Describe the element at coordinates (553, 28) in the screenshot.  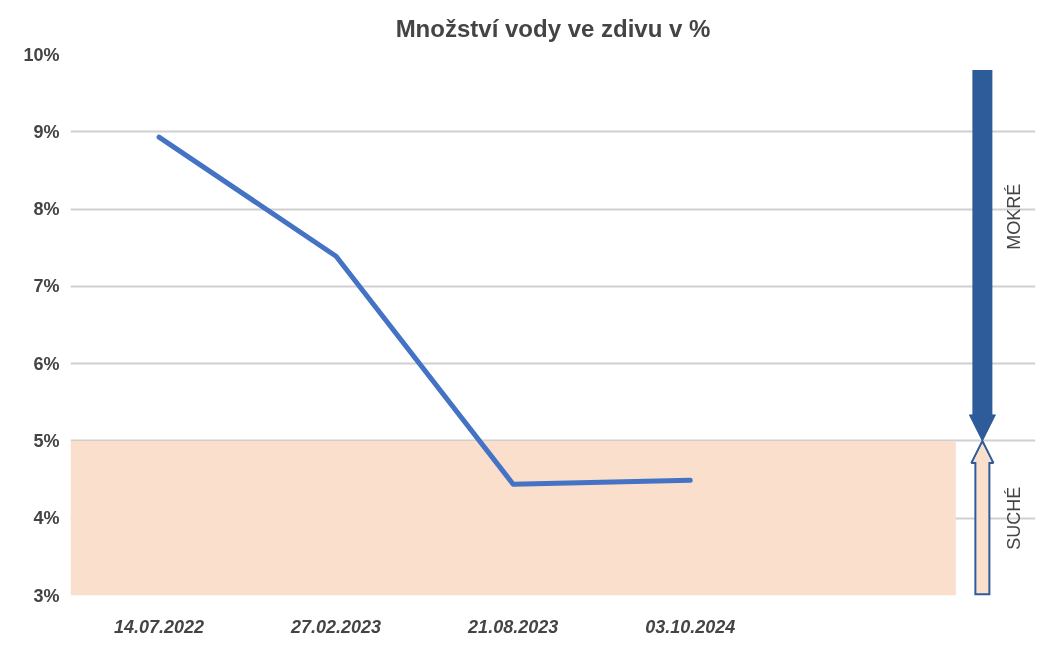
I see `chart-title: Množství vody ve zdivu v %` at that location.